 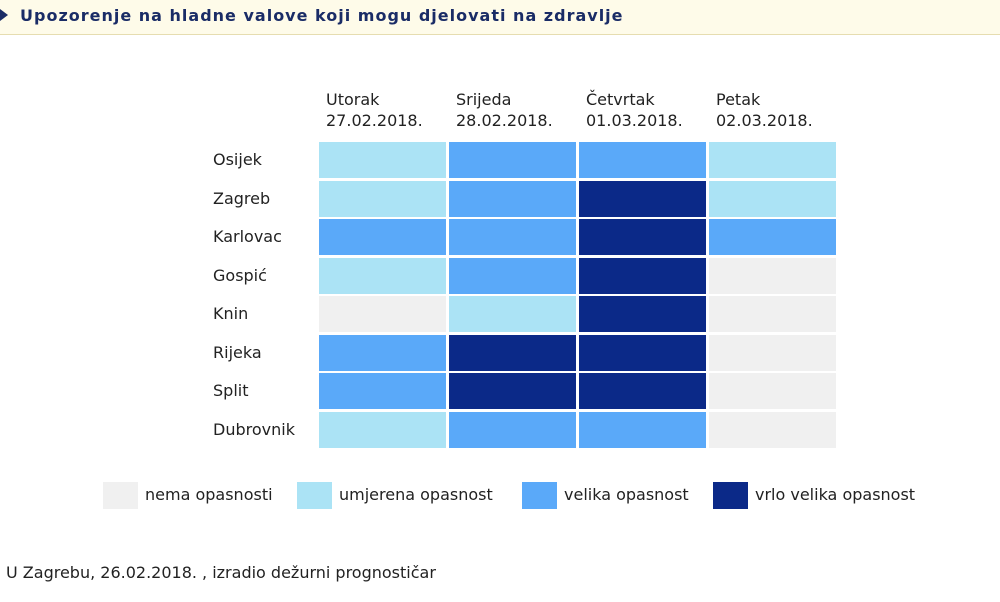 What do you see at coordinates (209, 494) in the screenshot?
I see `legend-label: nema opasnosti` at bounding box center [209, 494].